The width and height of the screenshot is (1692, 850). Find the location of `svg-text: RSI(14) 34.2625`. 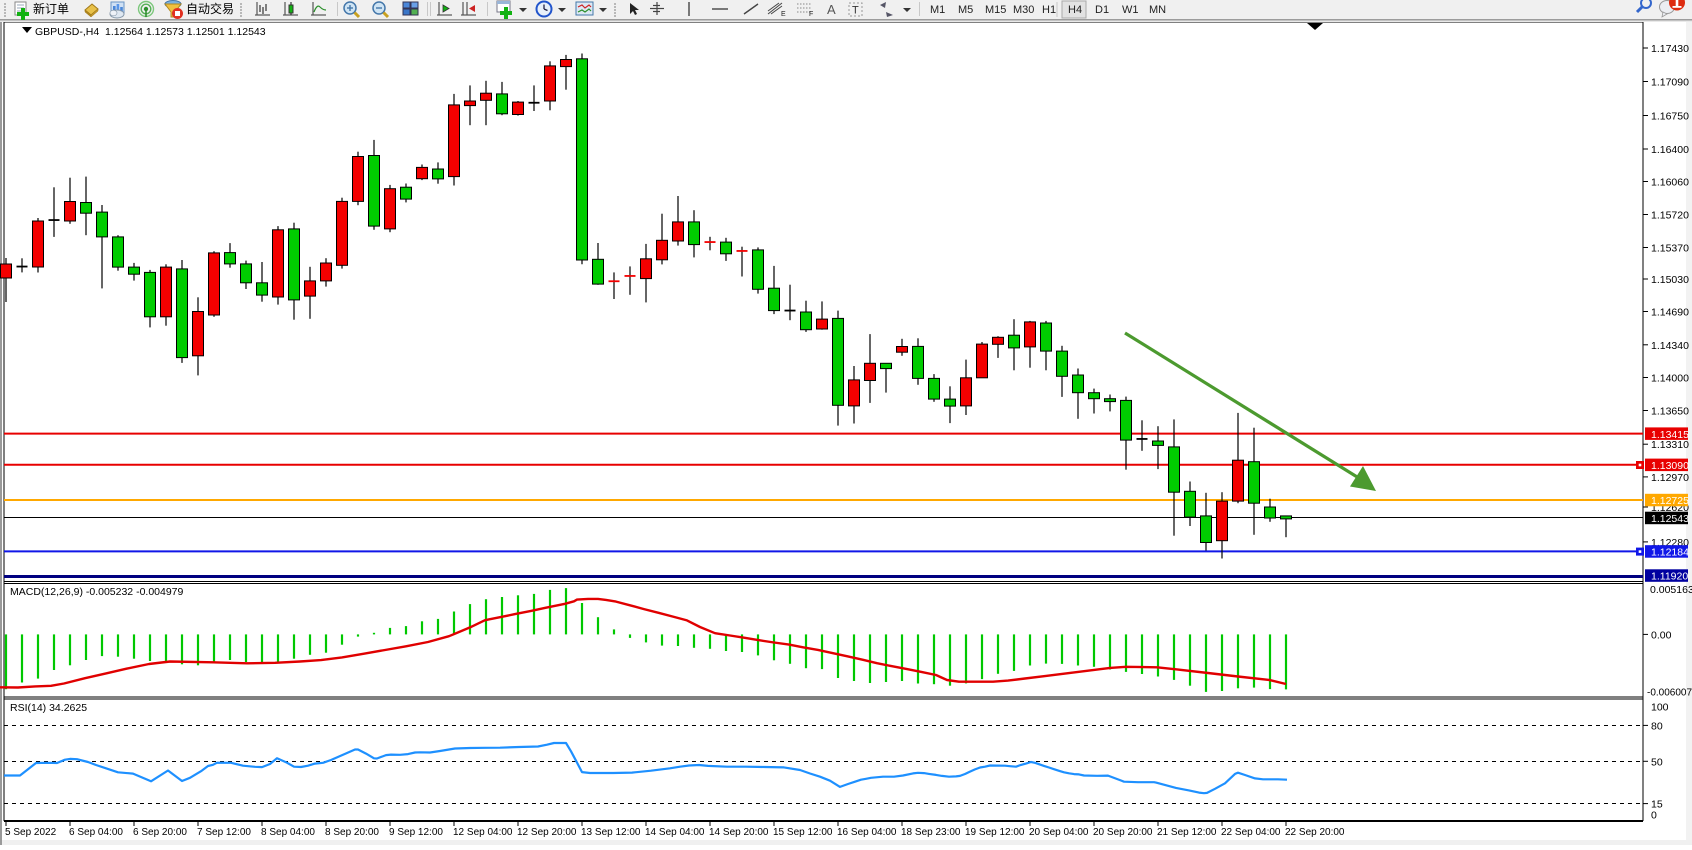

svg-text: RSI(14) 34.2625 is located at coordinates (48, 708).